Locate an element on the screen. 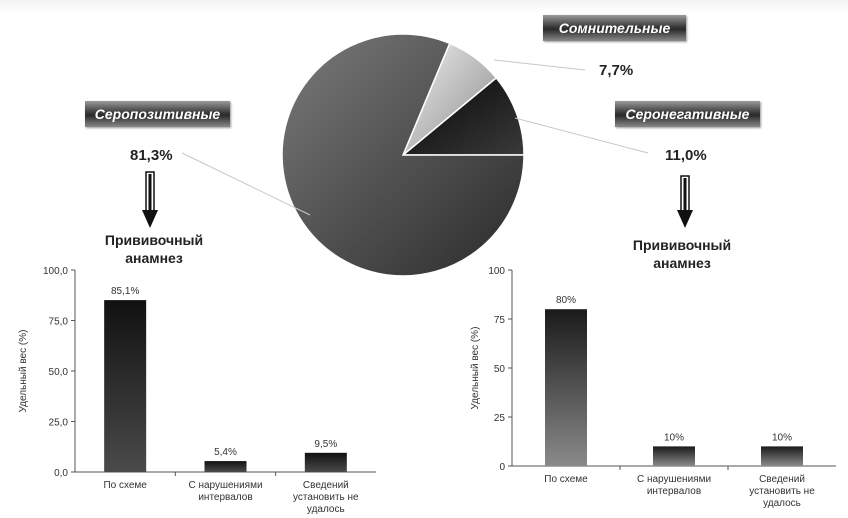  left-chart-category-label: установить не is located at coordinates (326, 497).